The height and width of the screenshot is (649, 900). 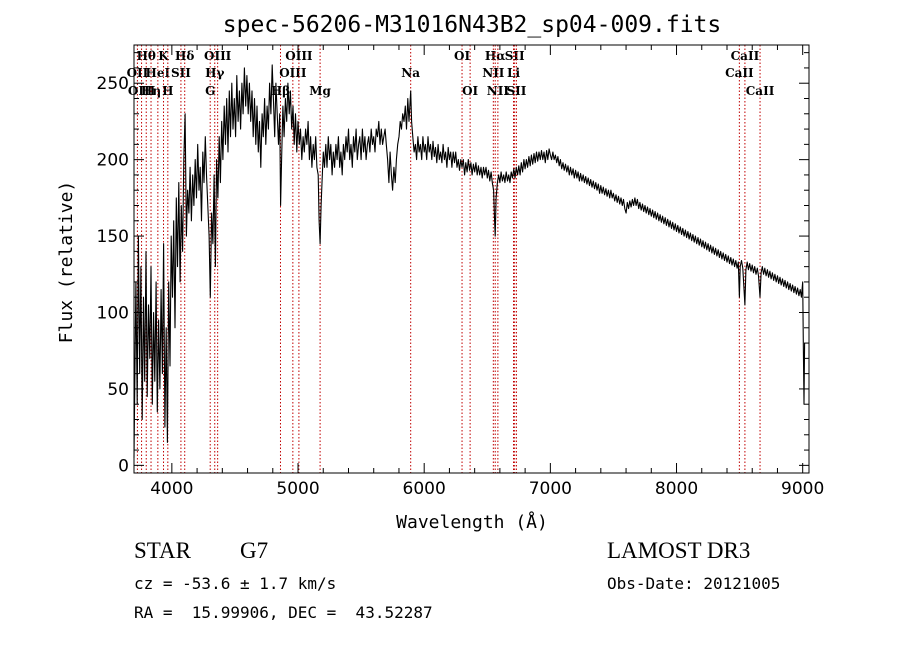 What do you see at coordinates (760, 91) in the screenshot?
I see `marker-label-27: CaII` at bounding box center [760, 91].